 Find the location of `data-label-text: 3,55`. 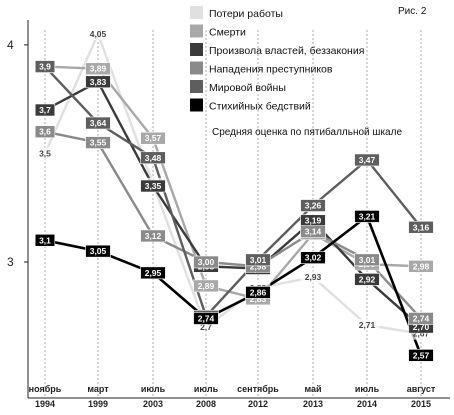

data-label-text: 3,55 is located at coordinates (98, 143).